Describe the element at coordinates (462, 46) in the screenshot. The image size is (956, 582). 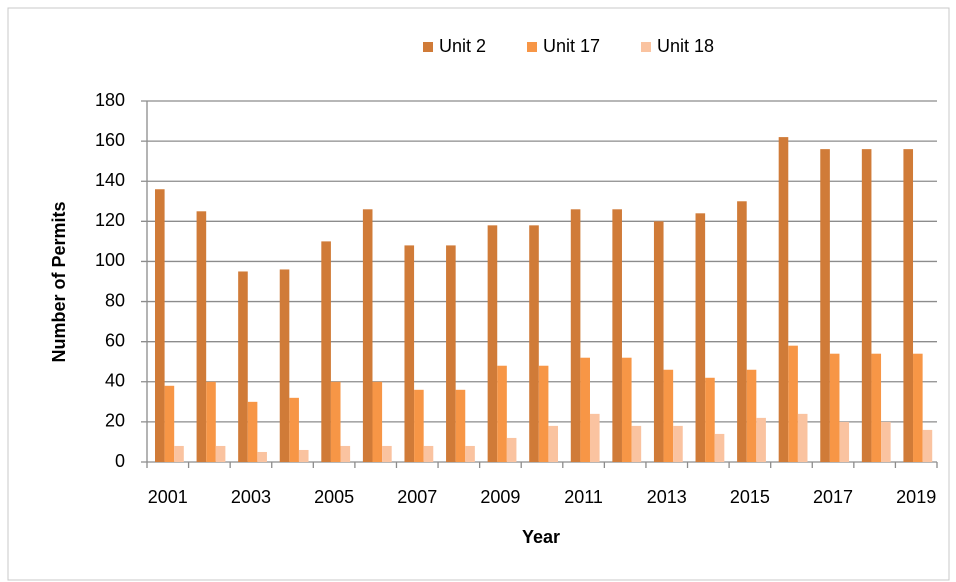
I see `legend-label: Unit 2` at that location.